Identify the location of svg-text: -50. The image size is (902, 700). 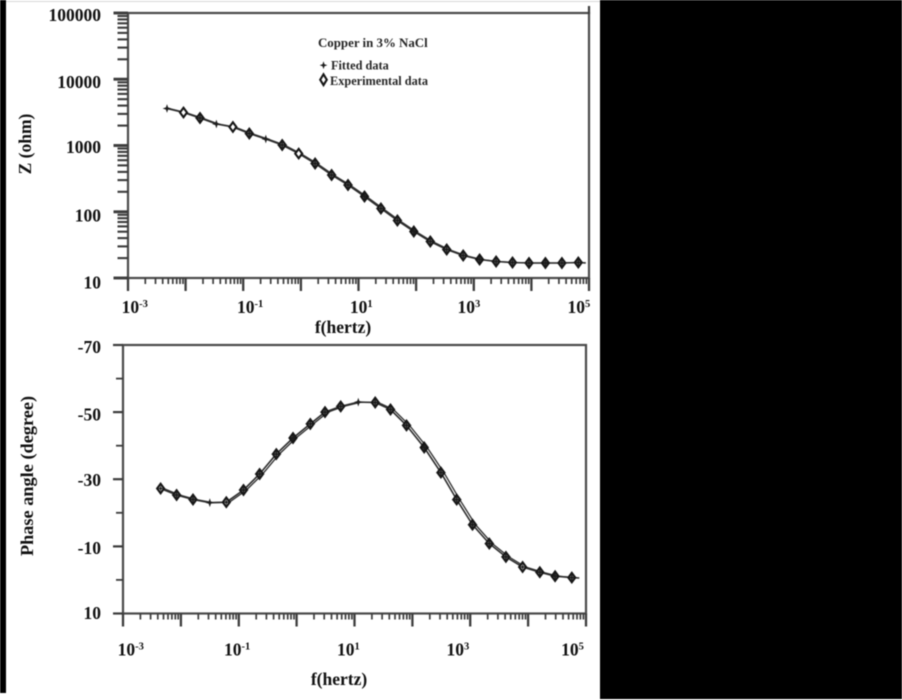
(90, 414).